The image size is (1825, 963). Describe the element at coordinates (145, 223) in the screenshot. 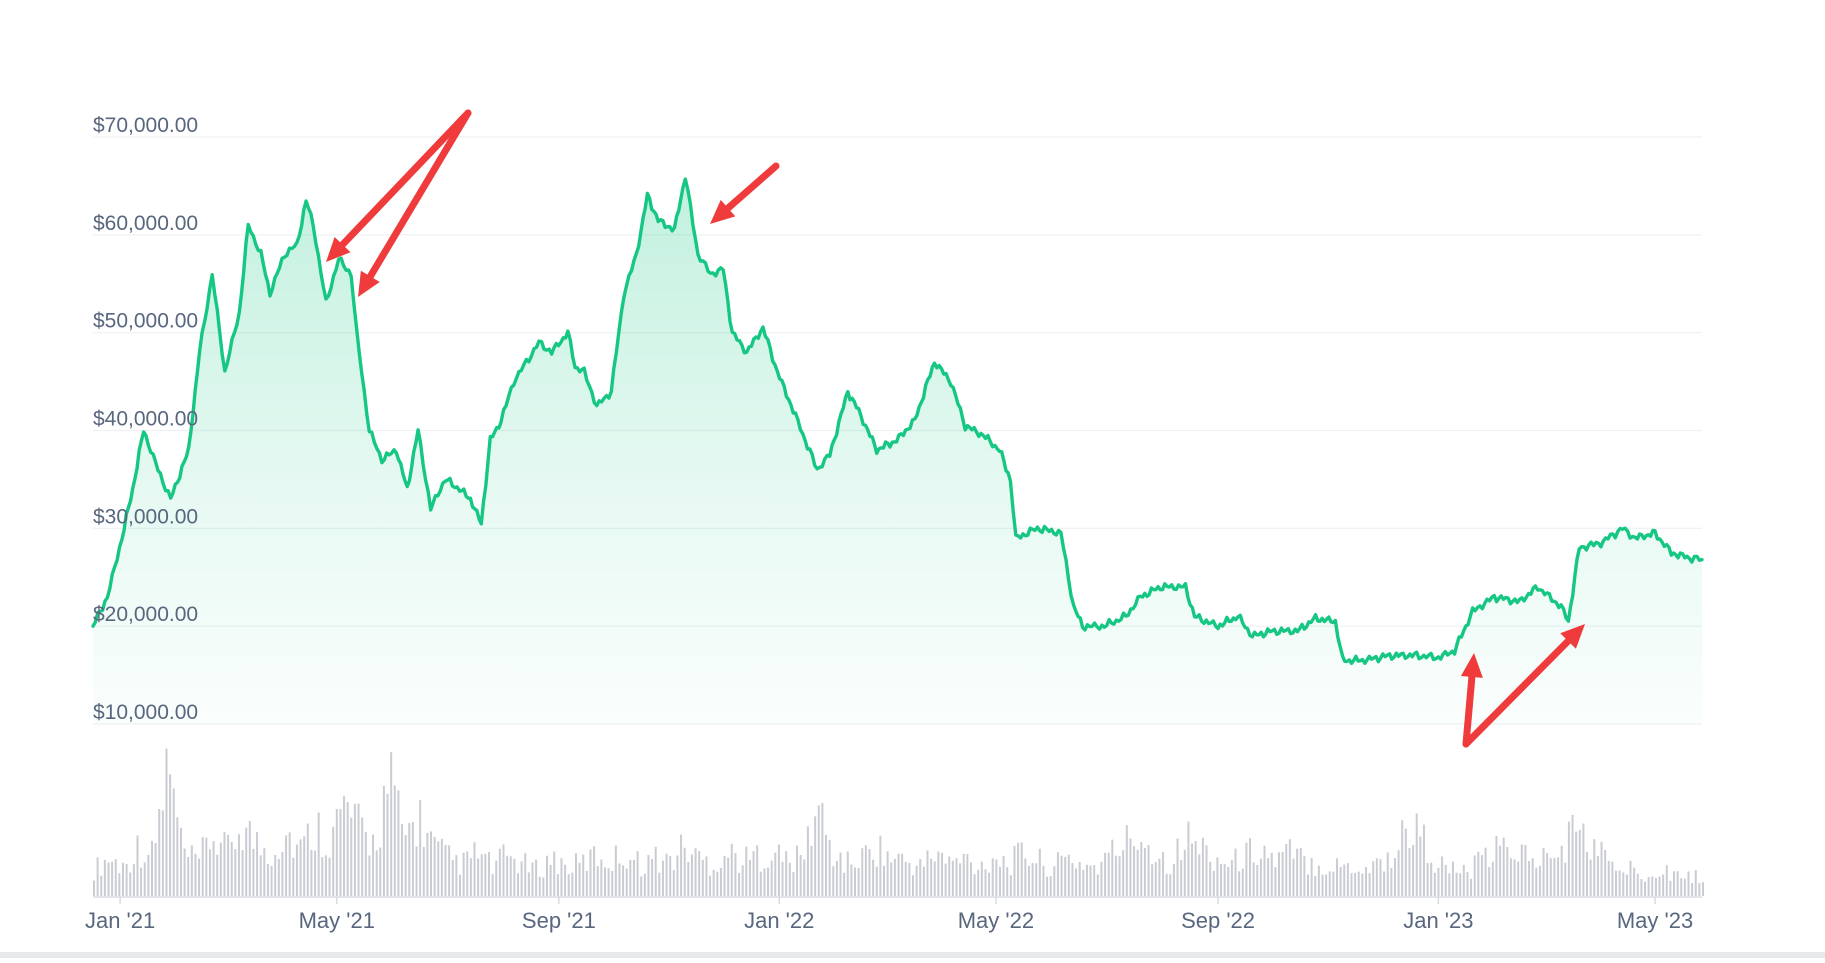

I see `y-tick-label: $60,000.00` at that location.